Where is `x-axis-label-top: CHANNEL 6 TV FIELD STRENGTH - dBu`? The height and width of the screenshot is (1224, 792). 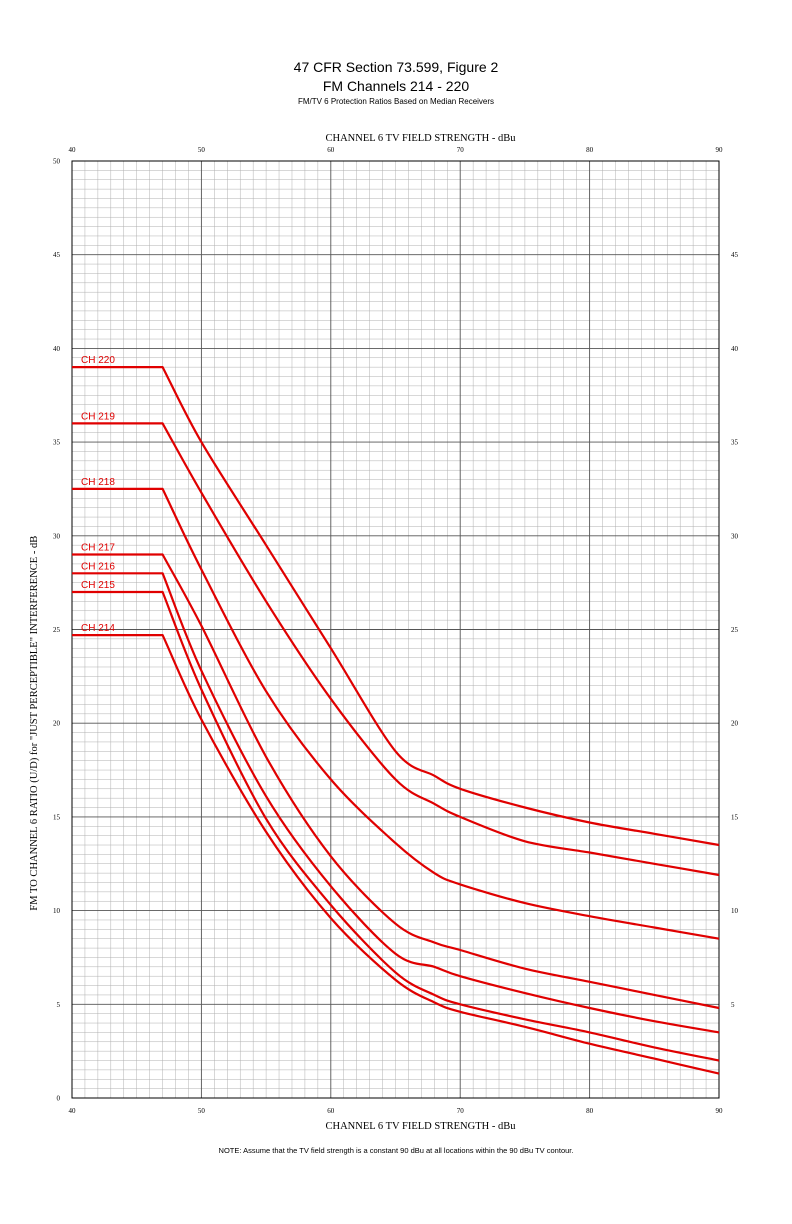 x-axis-label-top: CHANNEL 6 TV FIELD STRENGTH - dBu is located at coordinates (421, 138).